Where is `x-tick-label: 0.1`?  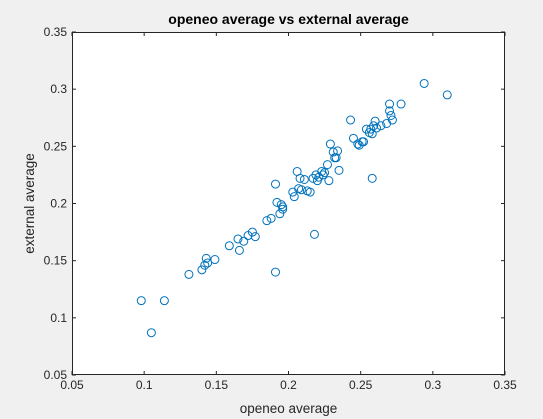
x-tick-label: 0.1 is located at coordinates (144, 385).